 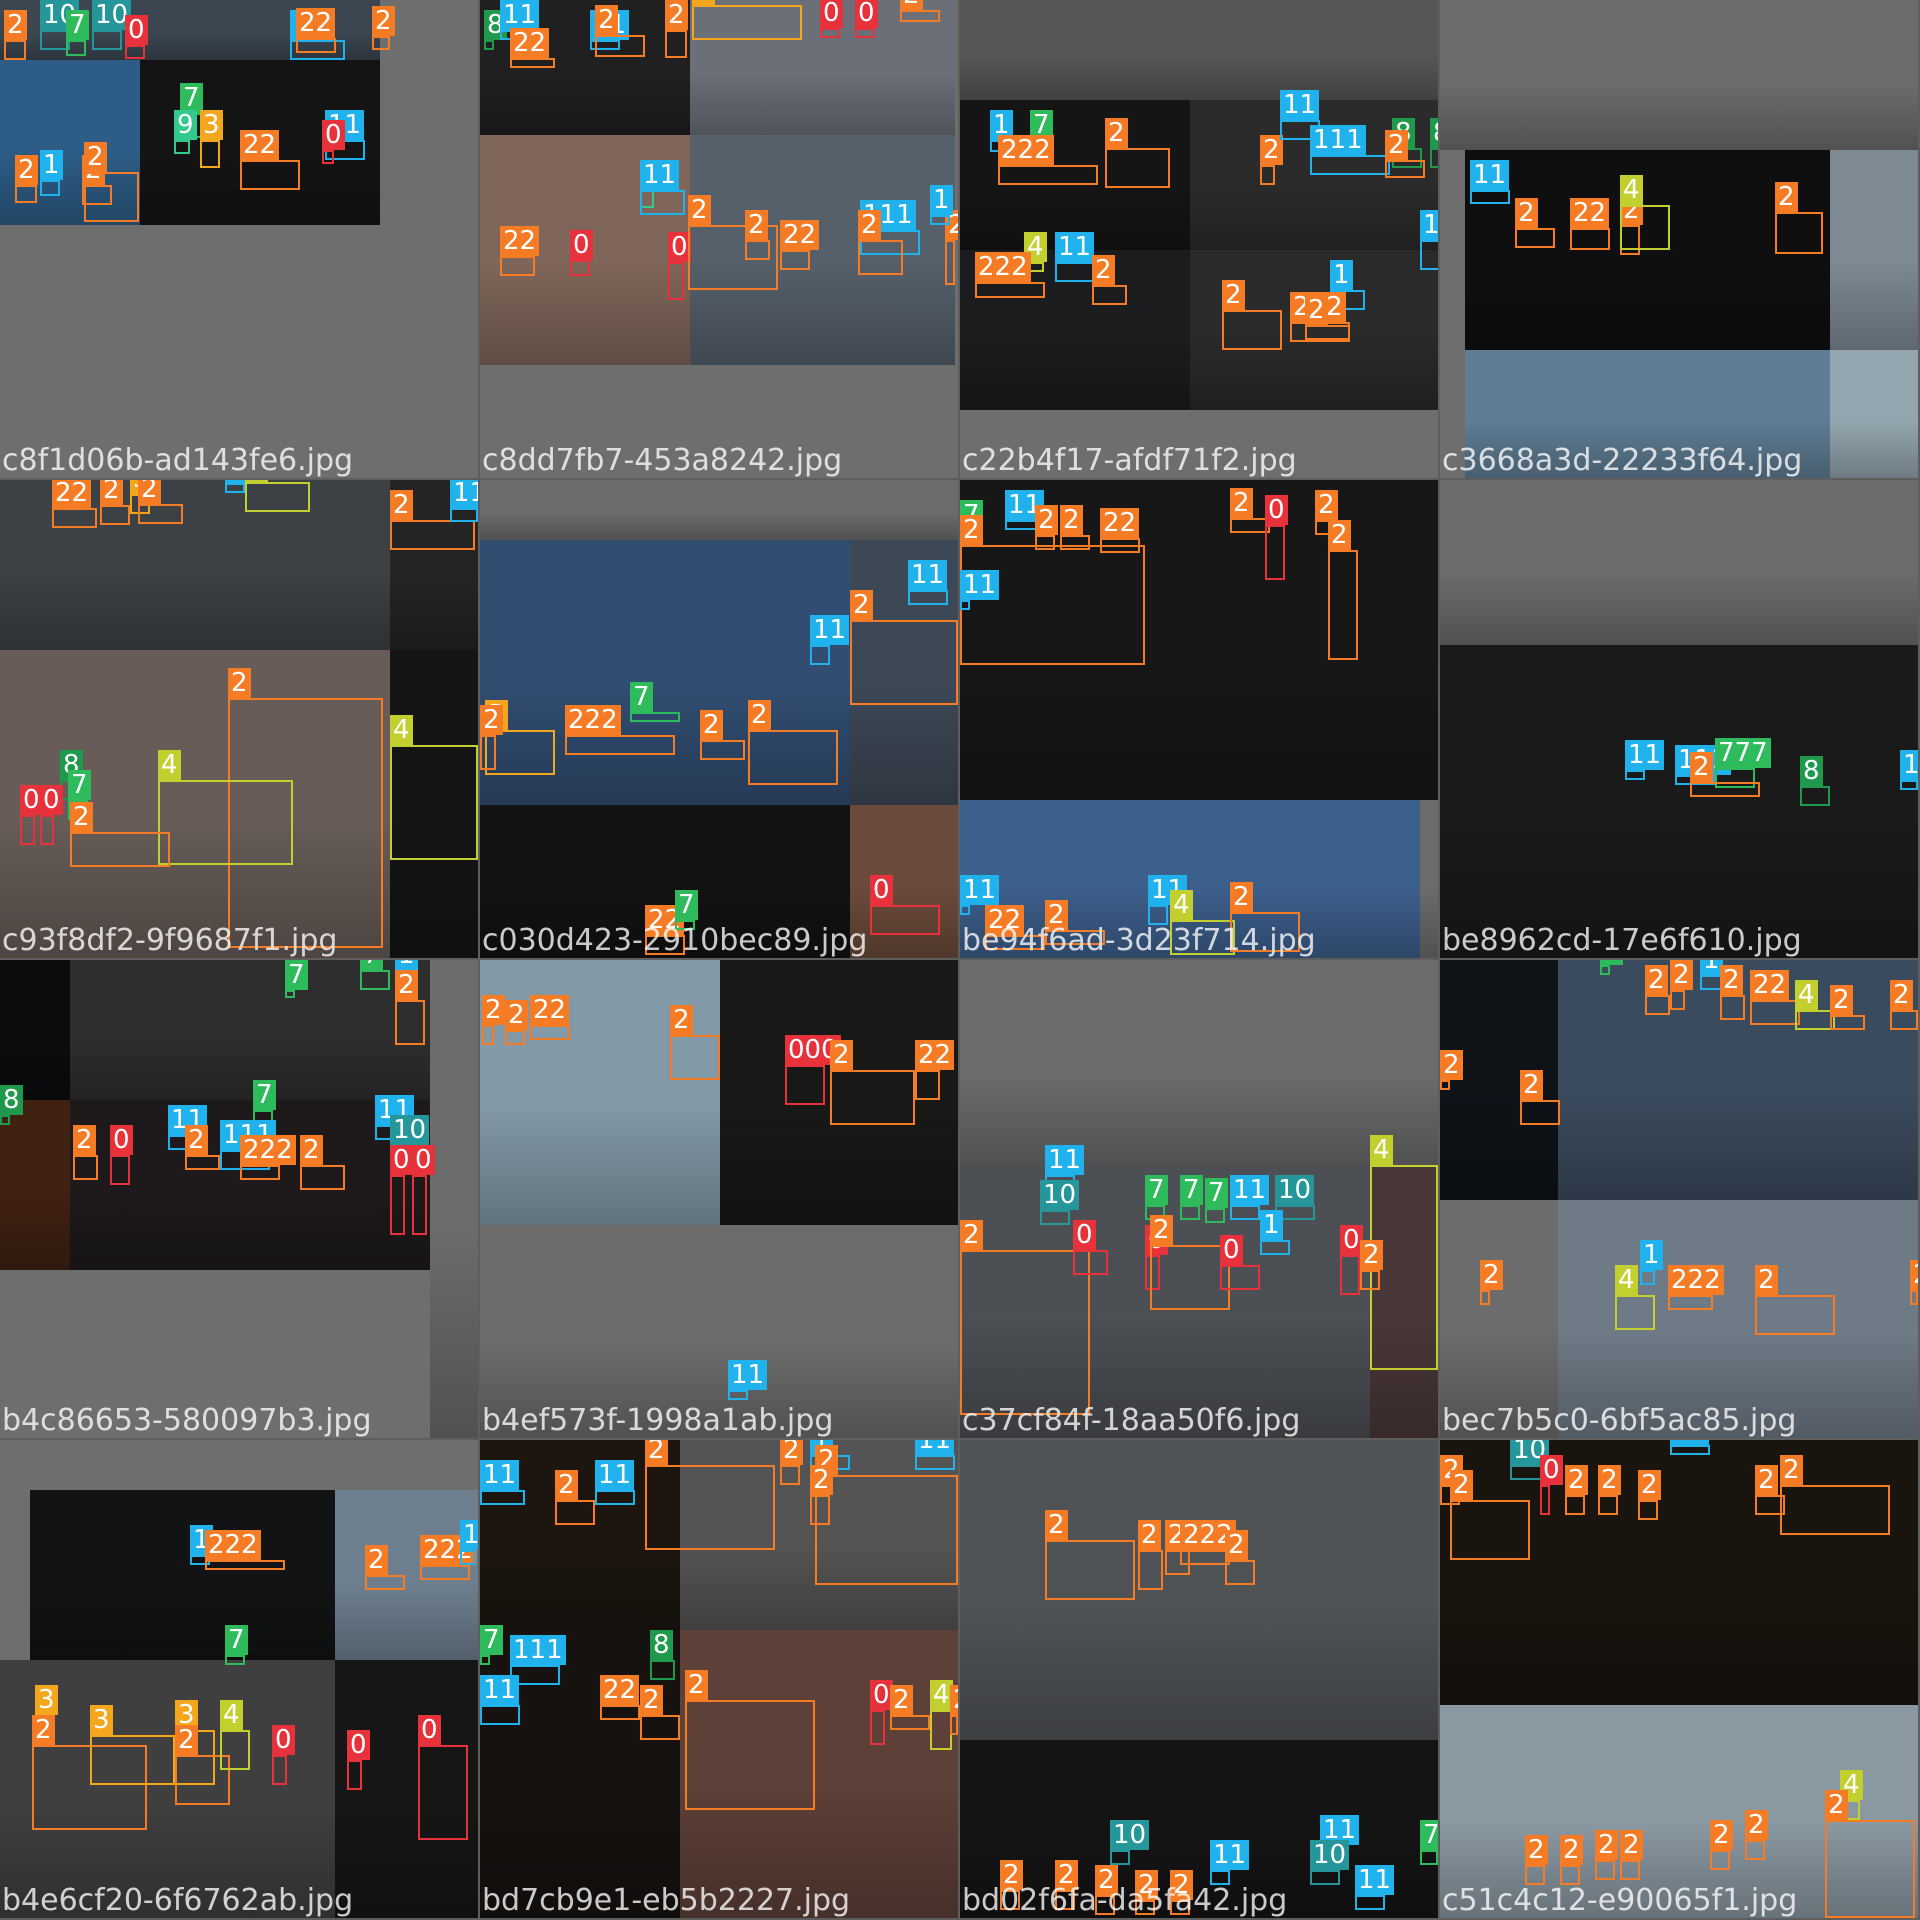 I want to click on class-label: 3, so click(x=186, y=1715).